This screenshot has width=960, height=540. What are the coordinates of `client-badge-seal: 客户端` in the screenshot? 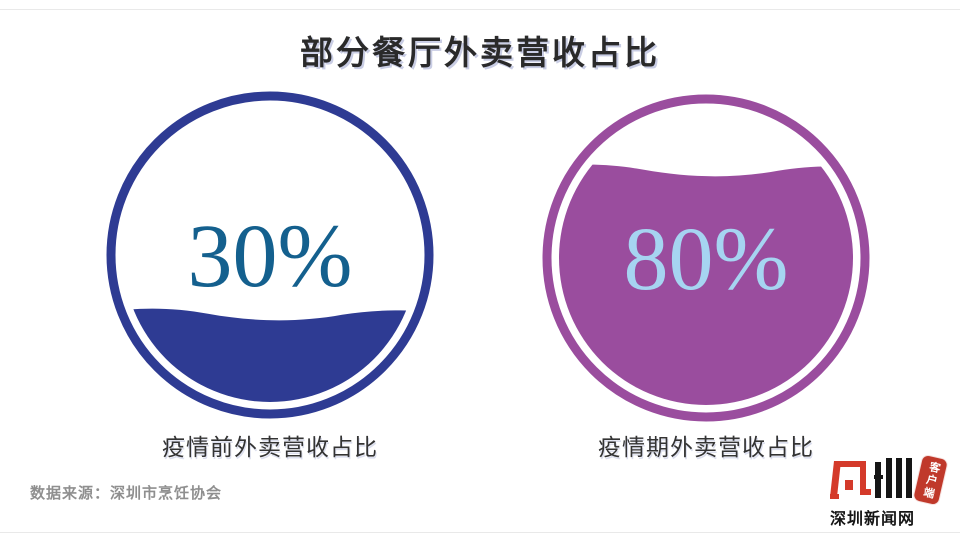 It's located at (930, 480).